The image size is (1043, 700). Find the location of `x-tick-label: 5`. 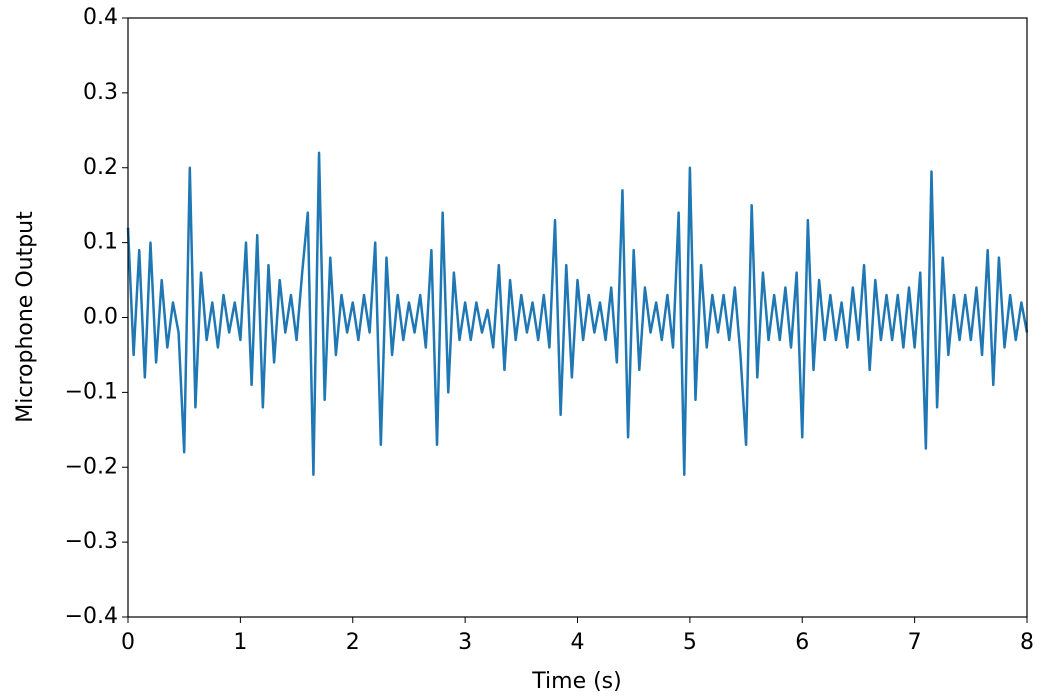

x-tick-label: 5 is located at coordinates (690, 642).